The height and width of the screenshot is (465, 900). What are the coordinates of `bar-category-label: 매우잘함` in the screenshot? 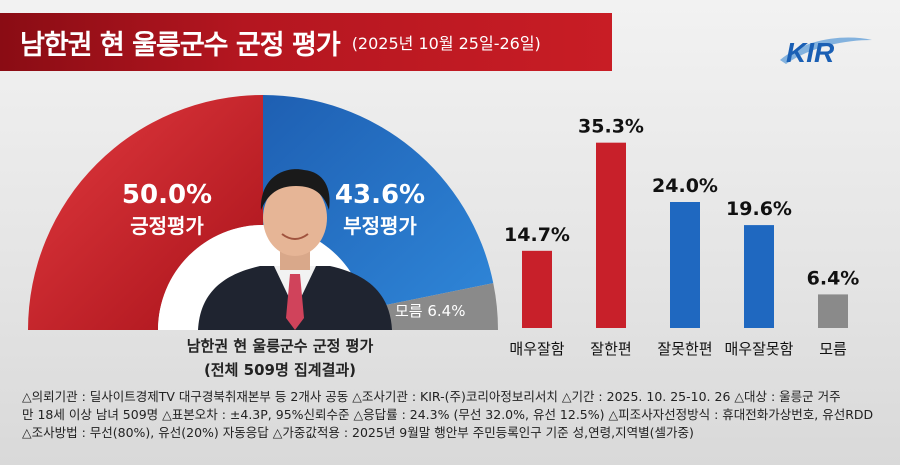 It's located at (536, 349).